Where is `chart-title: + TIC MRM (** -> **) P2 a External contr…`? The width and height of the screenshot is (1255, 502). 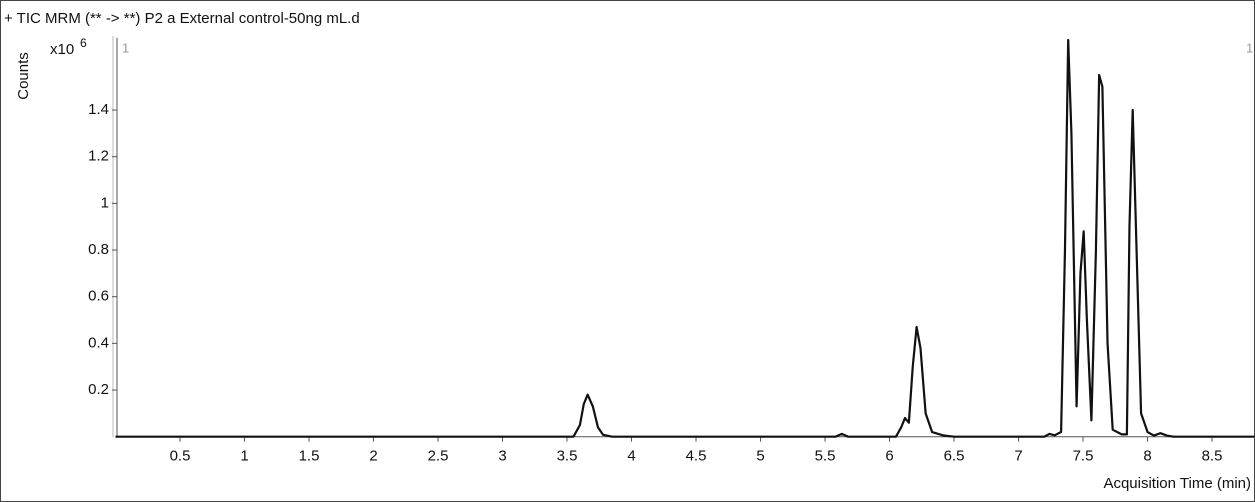 chart-title: + TIC MRM (** -> **) P2 a External contr… is located at coordinates (182, 18).